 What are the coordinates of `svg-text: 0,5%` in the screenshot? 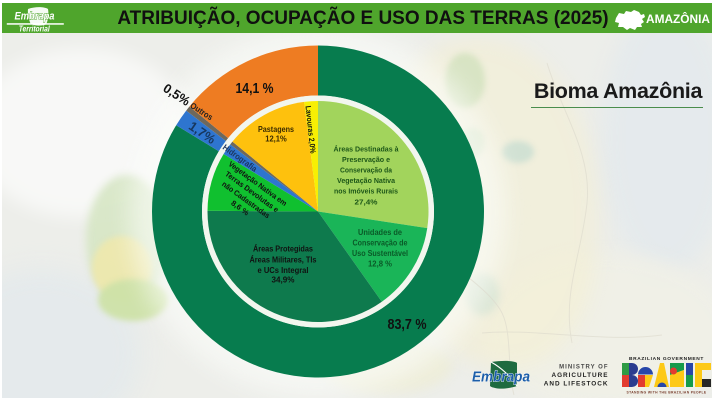 It's located at (177, 94).